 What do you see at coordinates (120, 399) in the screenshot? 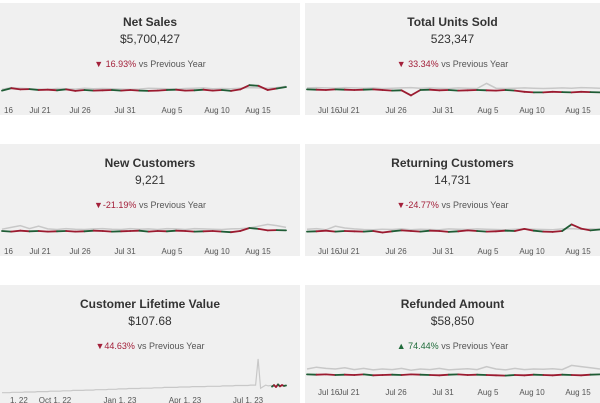
I see `customer-lifetime-value-x-tick-label: Jan 1, 23` at bounding box center [120, 399].